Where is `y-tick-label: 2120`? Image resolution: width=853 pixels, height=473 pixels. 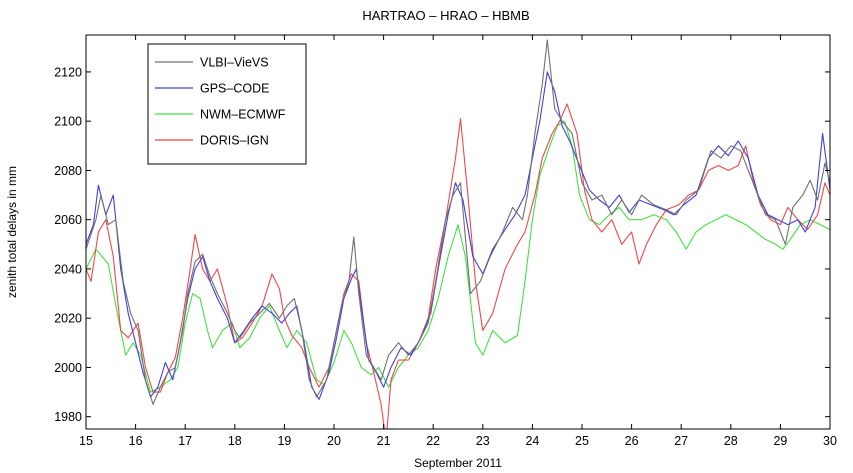 y-tick-label: 2120 is located at coordinates (68, 72).